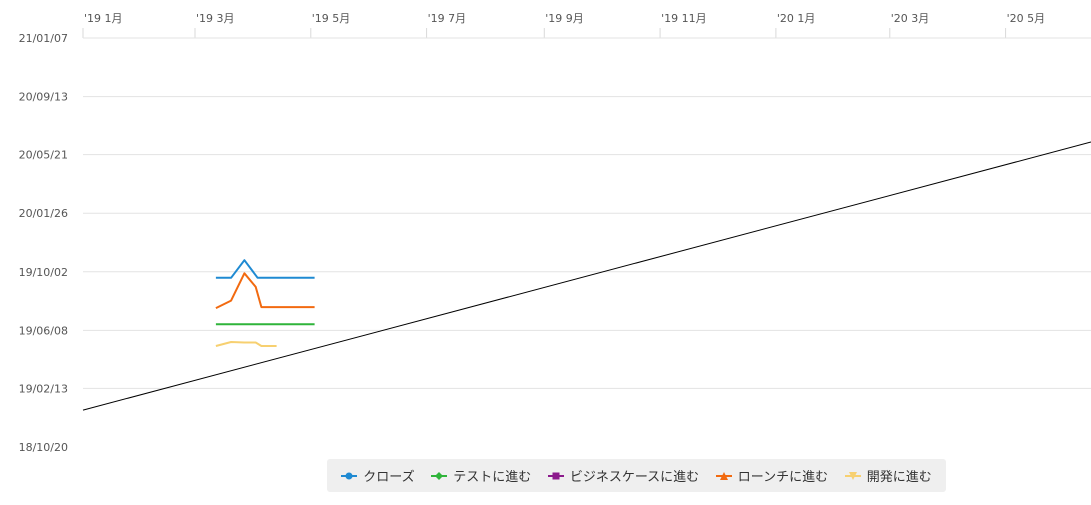  Describe the element at coordinates (43, 213) in the screenshot. I see `y-tick-label: 20/01/26` at that location.